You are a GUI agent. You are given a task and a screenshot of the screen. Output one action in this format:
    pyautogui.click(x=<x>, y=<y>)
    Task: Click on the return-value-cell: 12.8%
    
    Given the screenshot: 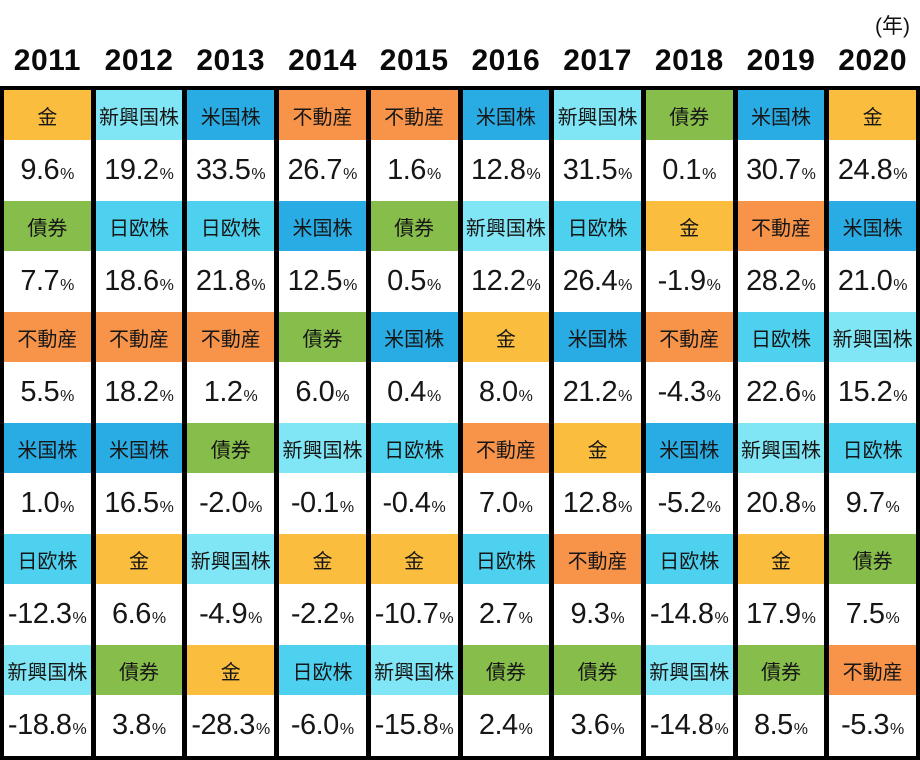 What is the action you would take?
    pyautogui.click(x=506, y=170)
    